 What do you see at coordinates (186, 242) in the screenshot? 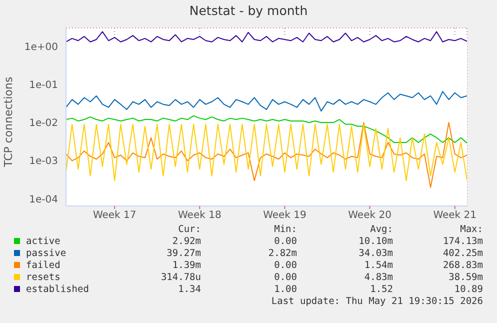
I see `text: 2.92m` at bounding box center [186, 242].